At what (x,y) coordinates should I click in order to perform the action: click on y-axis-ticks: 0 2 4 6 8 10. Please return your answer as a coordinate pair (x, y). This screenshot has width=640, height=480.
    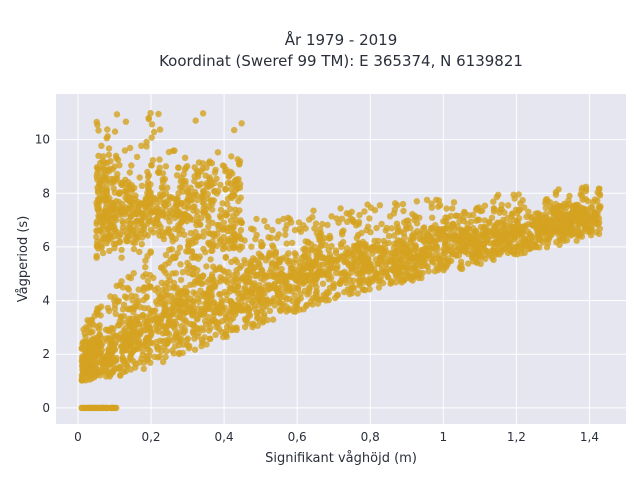
    Looking at the image, I should click on (42, 274).